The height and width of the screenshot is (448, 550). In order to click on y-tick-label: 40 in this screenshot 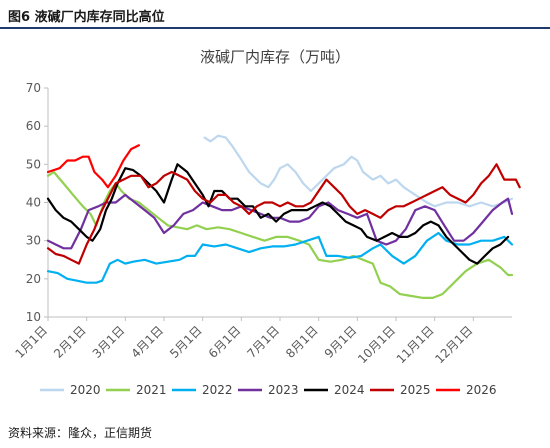, I will do `click(33, 203)`.